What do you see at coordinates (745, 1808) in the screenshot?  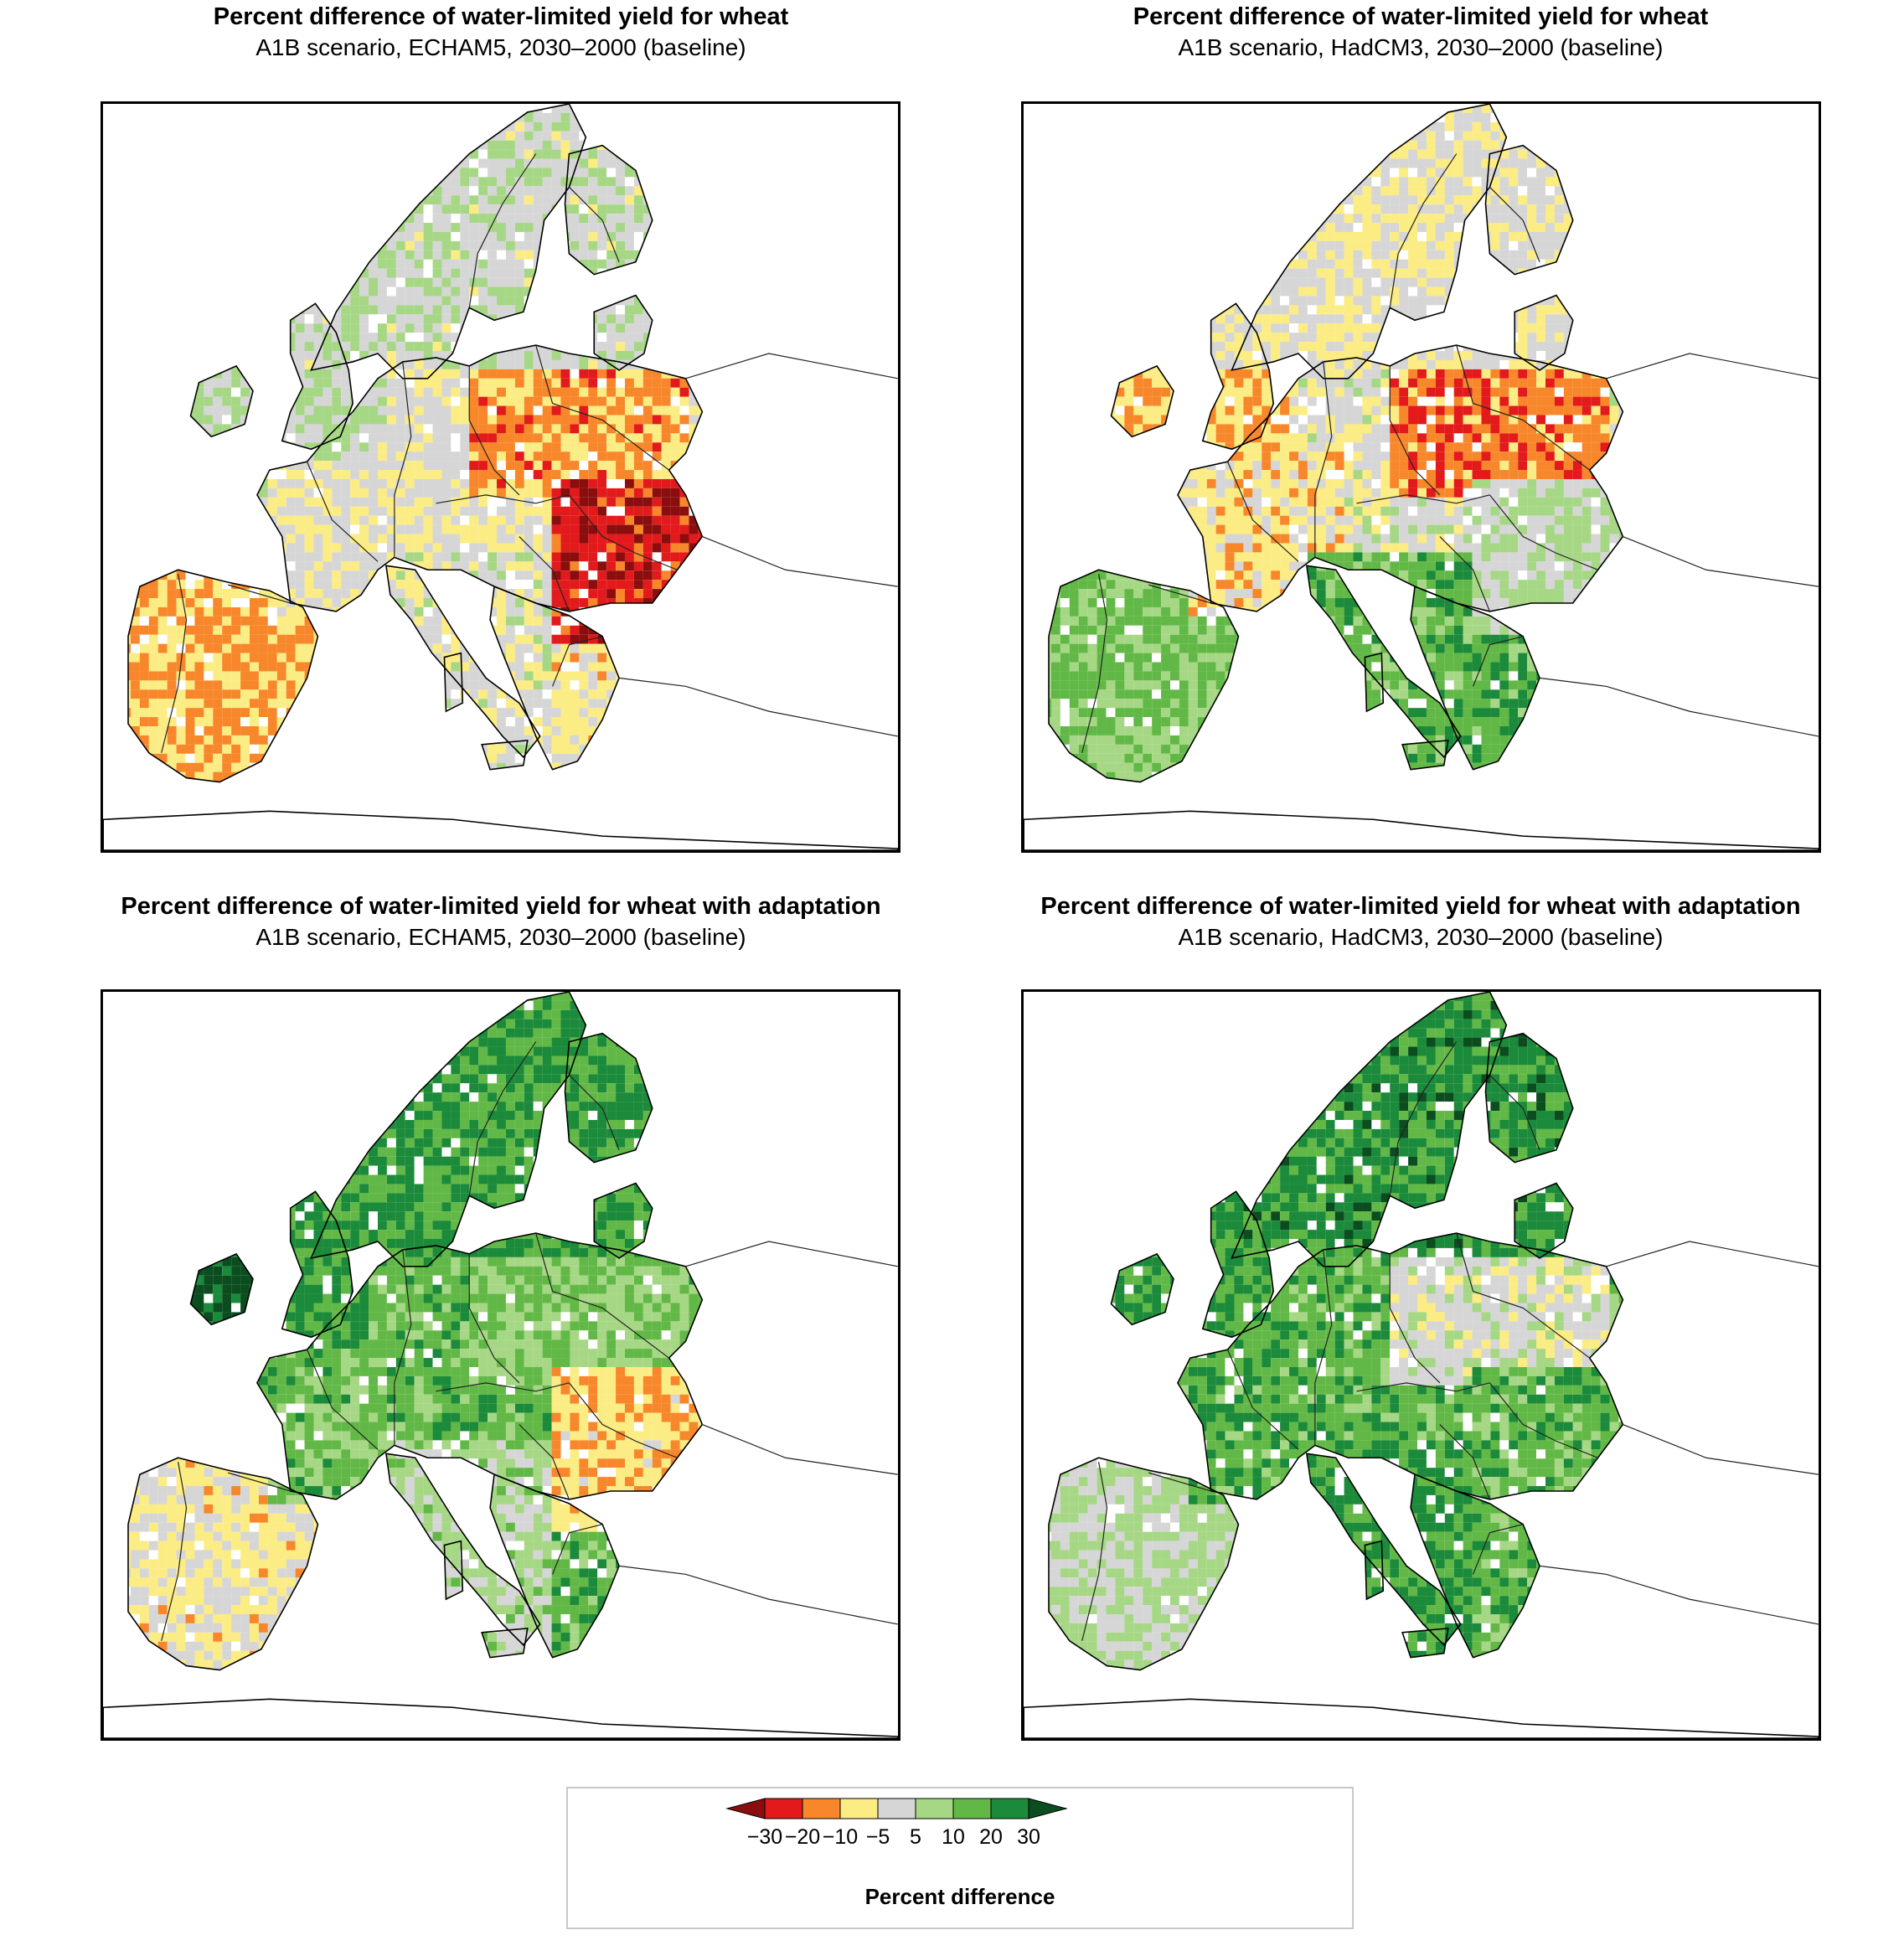 I see `legend-arrow-low` at bounding box center [745, 1808].